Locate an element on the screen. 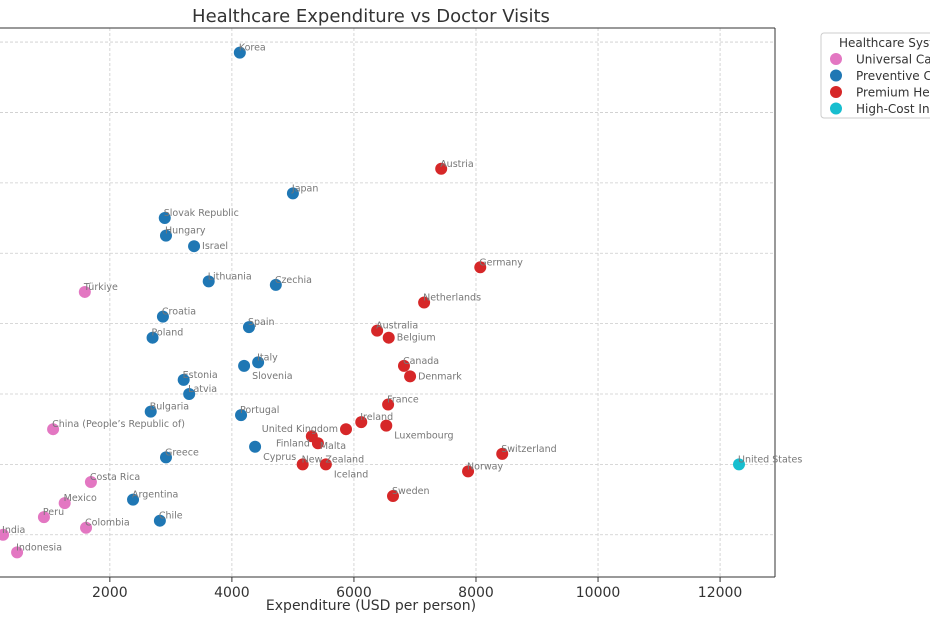 Image resolution: width=930 pixels, height=624 pixels. point-label: Slovak Republic is located at coordinates (201, 213).